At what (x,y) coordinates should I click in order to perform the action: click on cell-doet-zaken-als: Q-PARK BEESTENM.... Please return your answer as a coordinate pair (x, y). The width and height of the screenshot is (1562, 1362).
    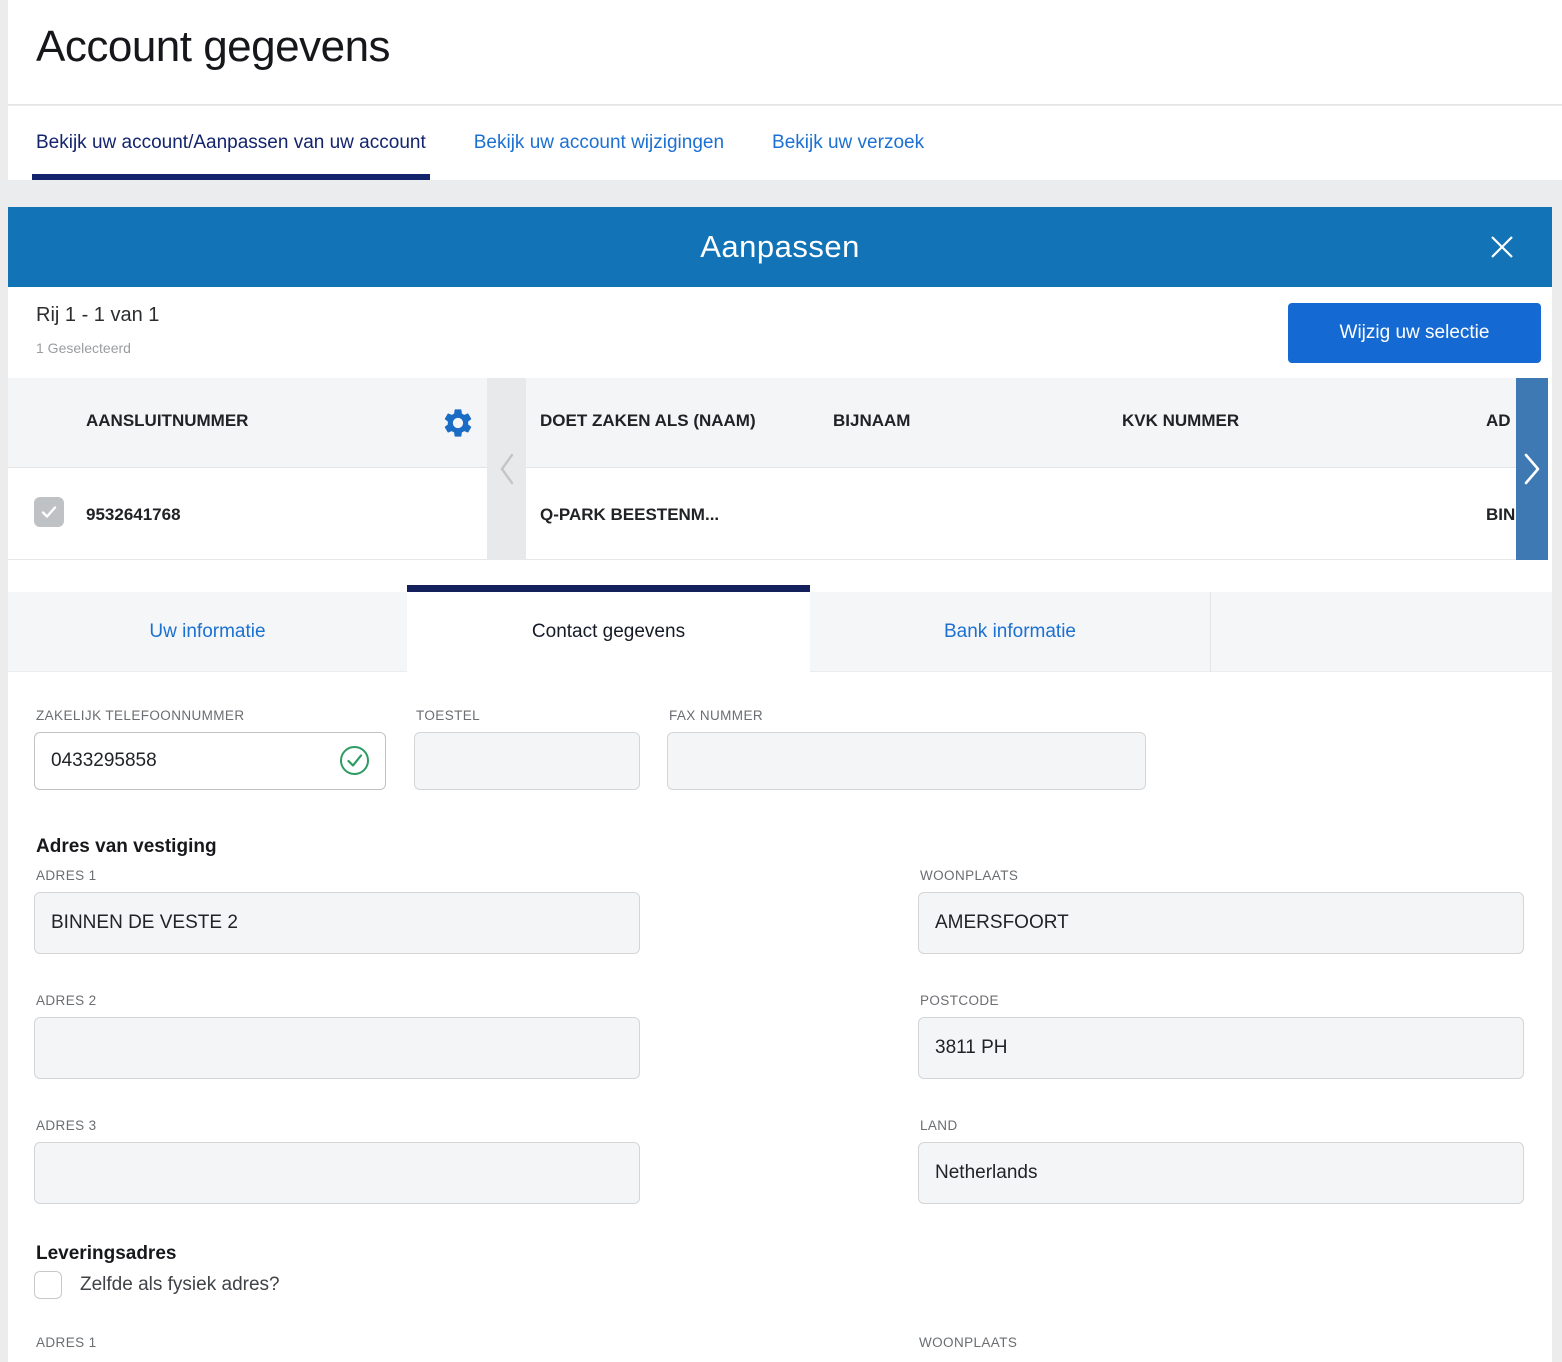
    Looking at the image, I should click on (630, 514).